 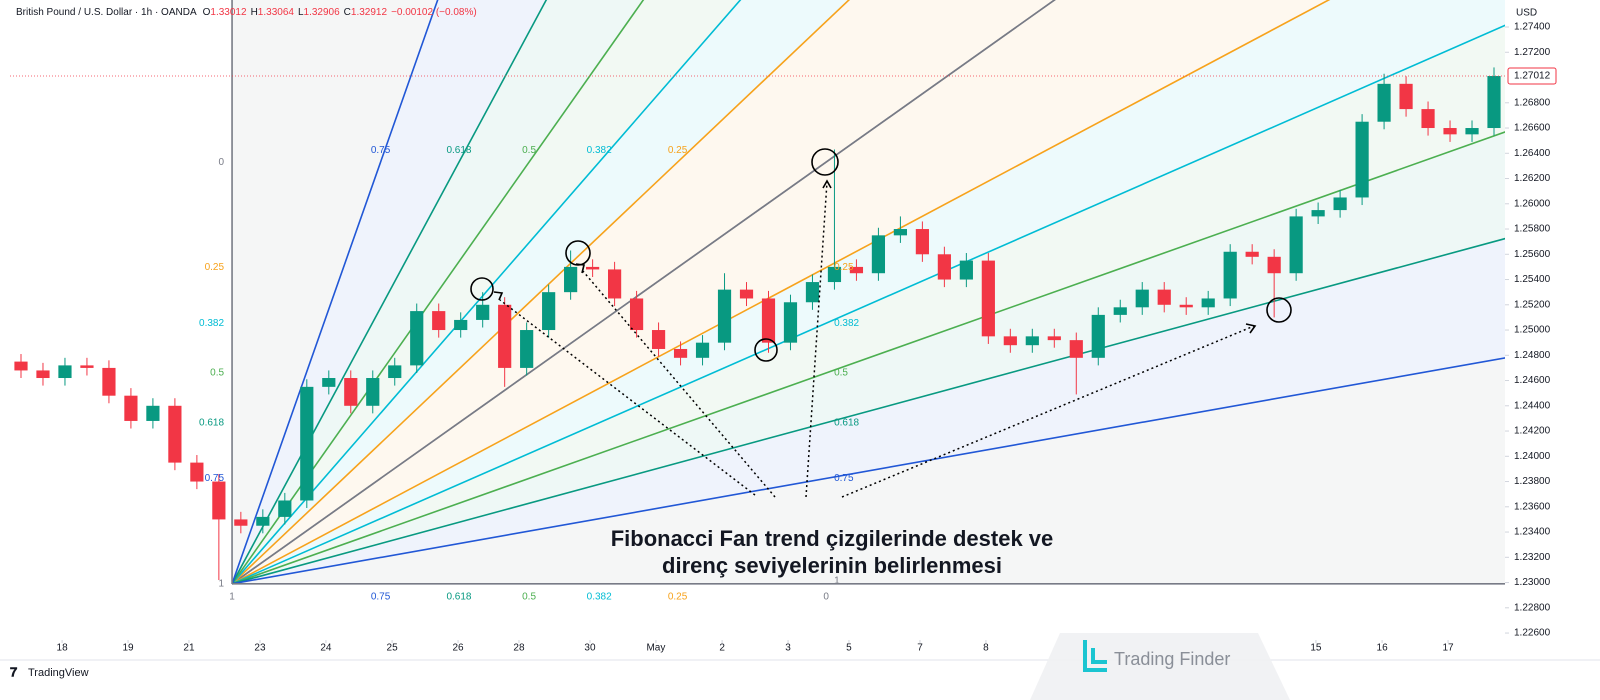 What do you see at coordinates (1532, 153) in the screenshot?
I see `y-tick-label: 1.26400` at bounding box center [1532, 153].